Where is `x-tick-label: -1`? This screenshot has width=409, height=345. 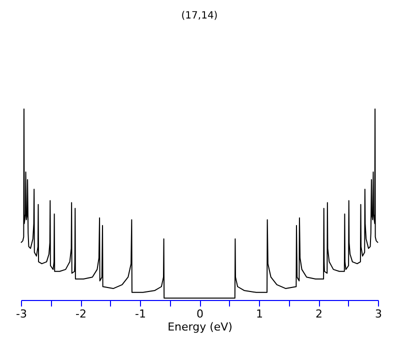 x-tick-label: -1 is located at coordinates (140, 314).